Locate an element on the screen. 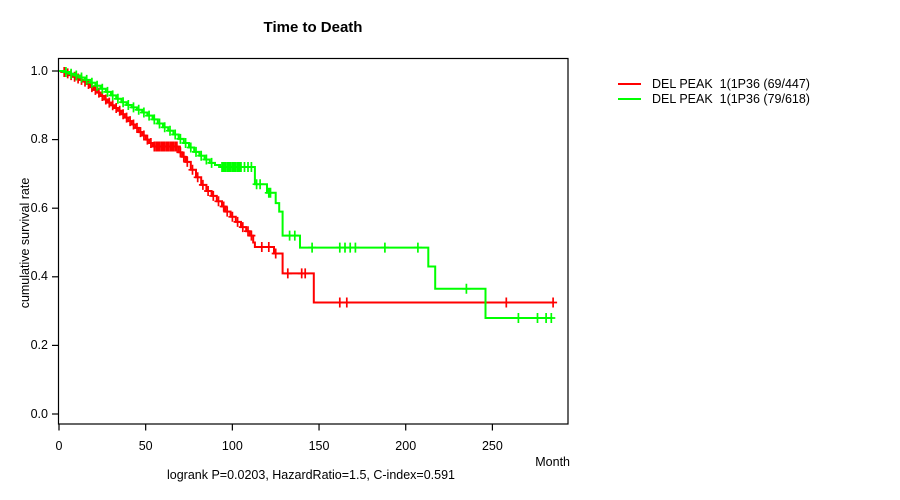 This screenshot has width=900, height=500. legend-item-1: DEL PEAK 1(1P36 (79/618) is located at coordinates (714, 99).